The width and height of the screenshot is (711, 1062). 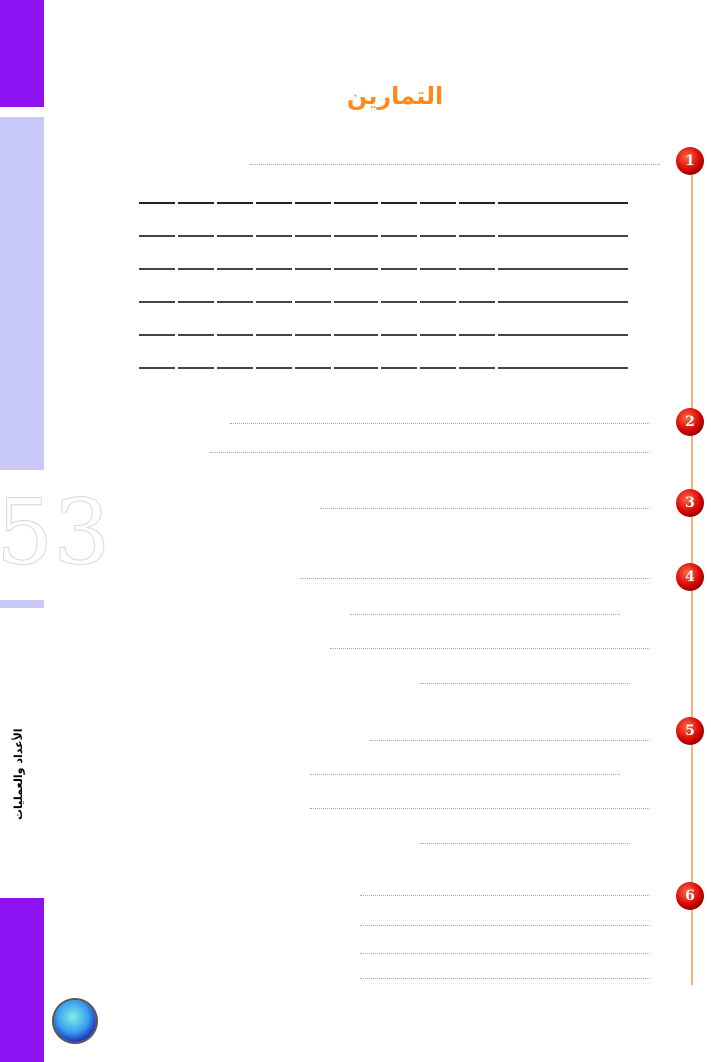 What do you see at coordinates (22, 604) in the screenshot?
I see `sidebar-divider` at bounding box center [22, 604].